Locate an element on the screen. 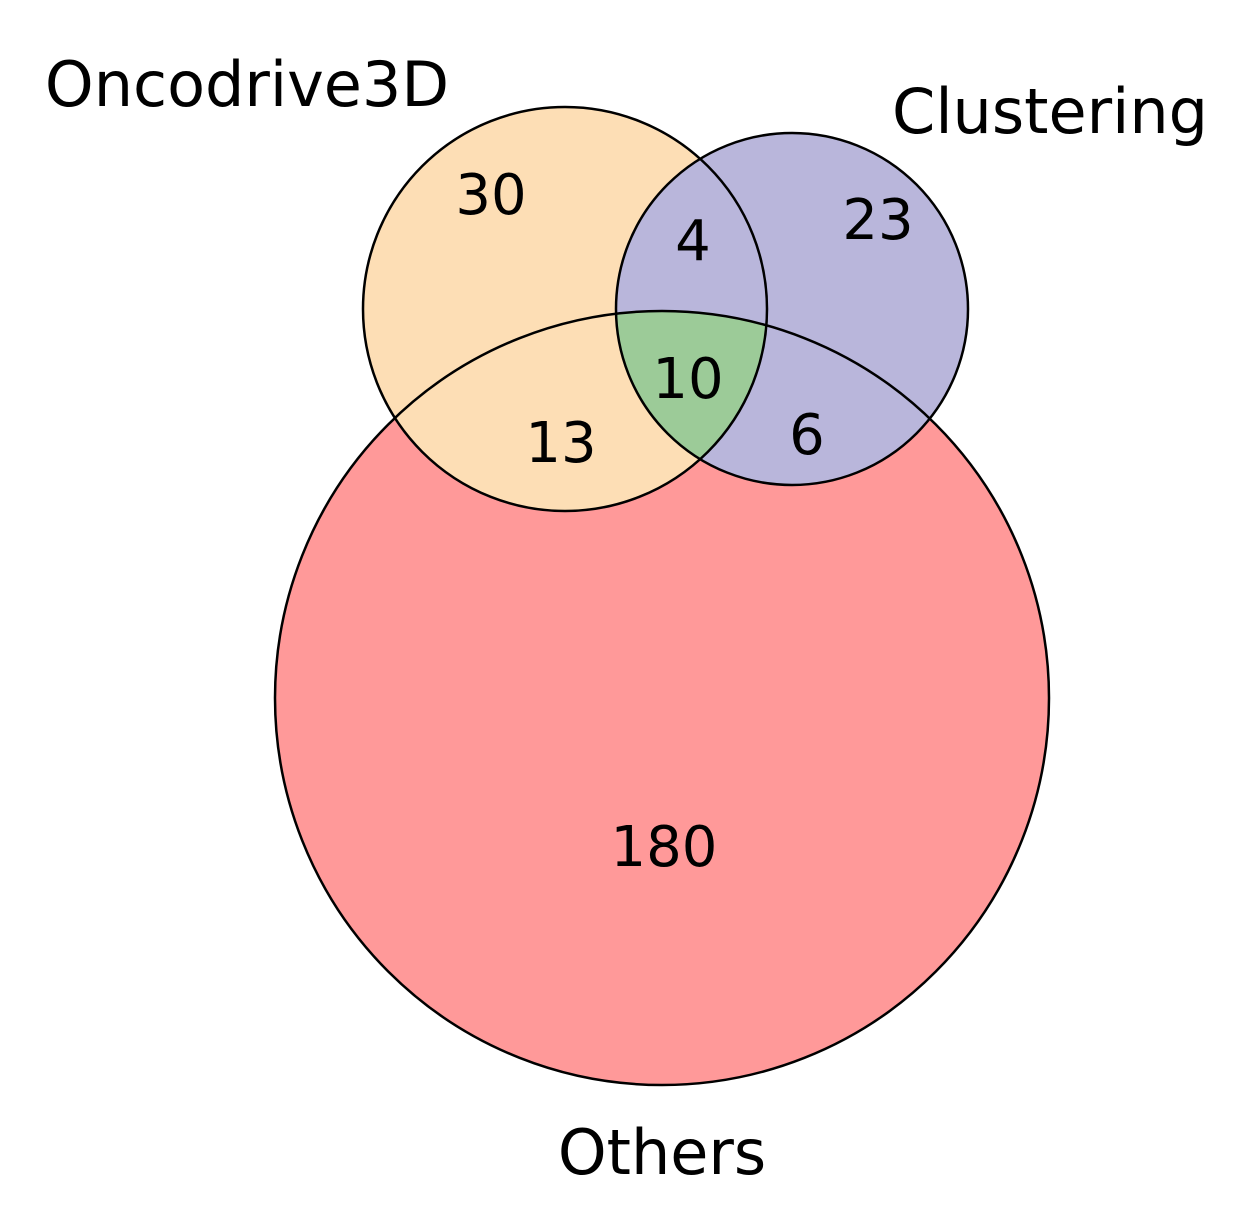  oncodrive3d-clustering-count: 4 is located at coordinates (693, 241).